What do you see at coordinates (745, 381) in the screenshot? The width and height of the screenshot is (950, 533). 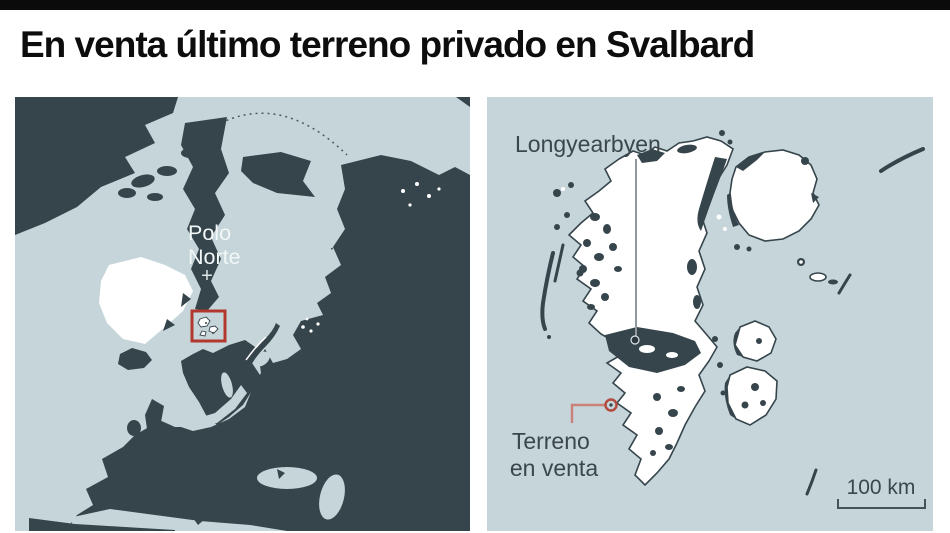 I see `edgeoya-island` at bounding box center [745, 381].